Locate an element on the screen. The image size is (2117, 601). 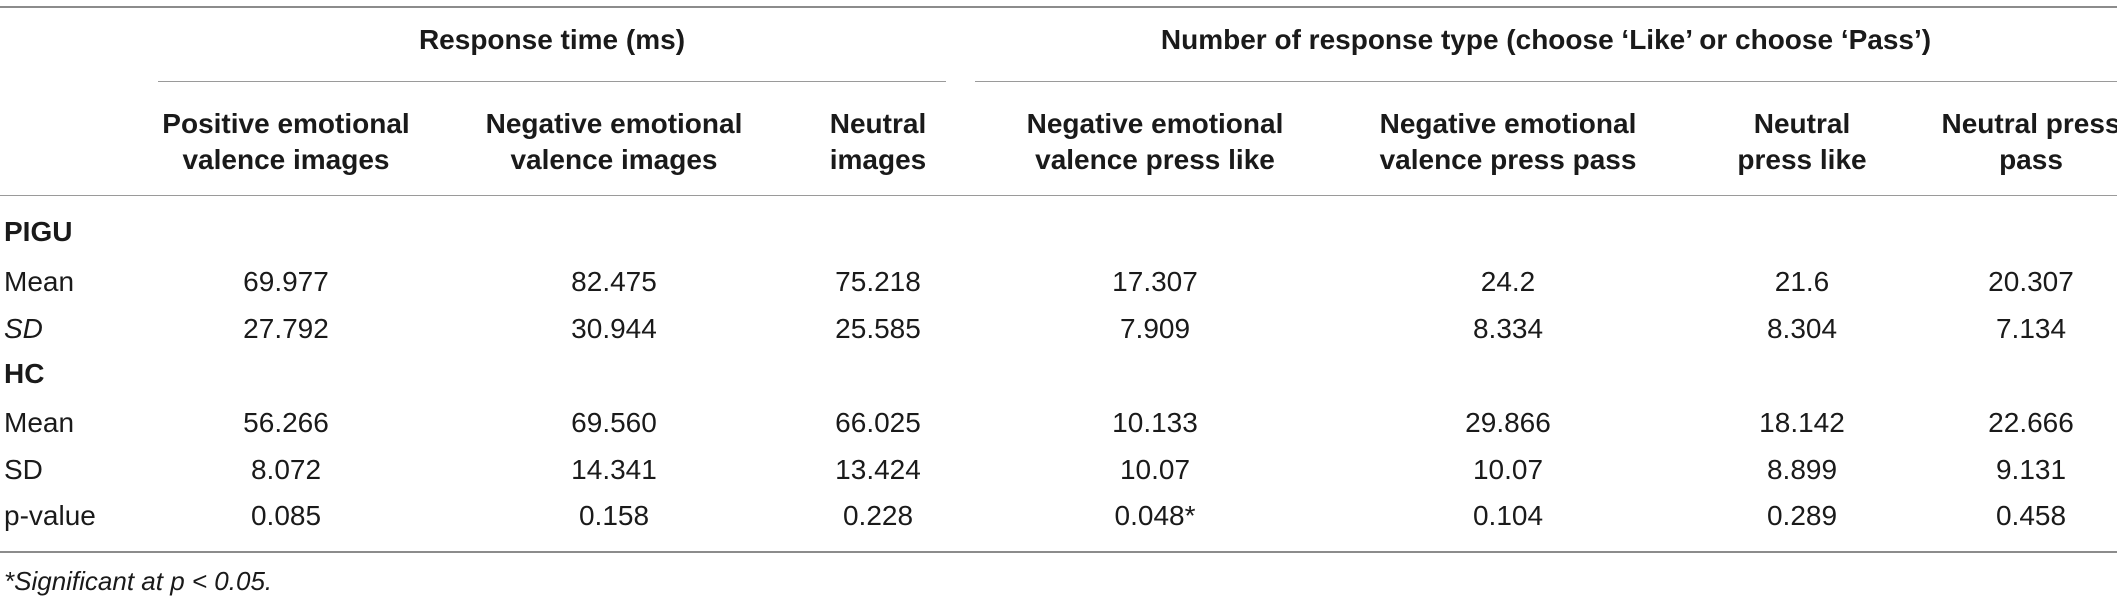
table-cell: 18.142 is located at coordinates (1802, 422).